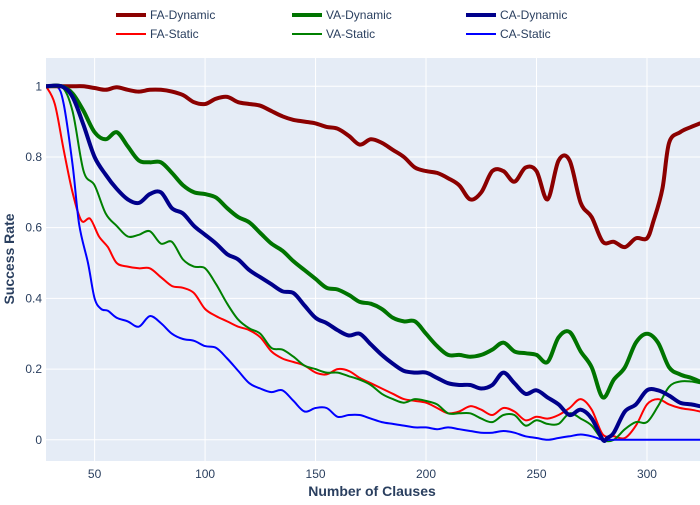 The height and width of the screenshot is (505, 700). I want to click on x-tick-label: 300, so click(647, 474).